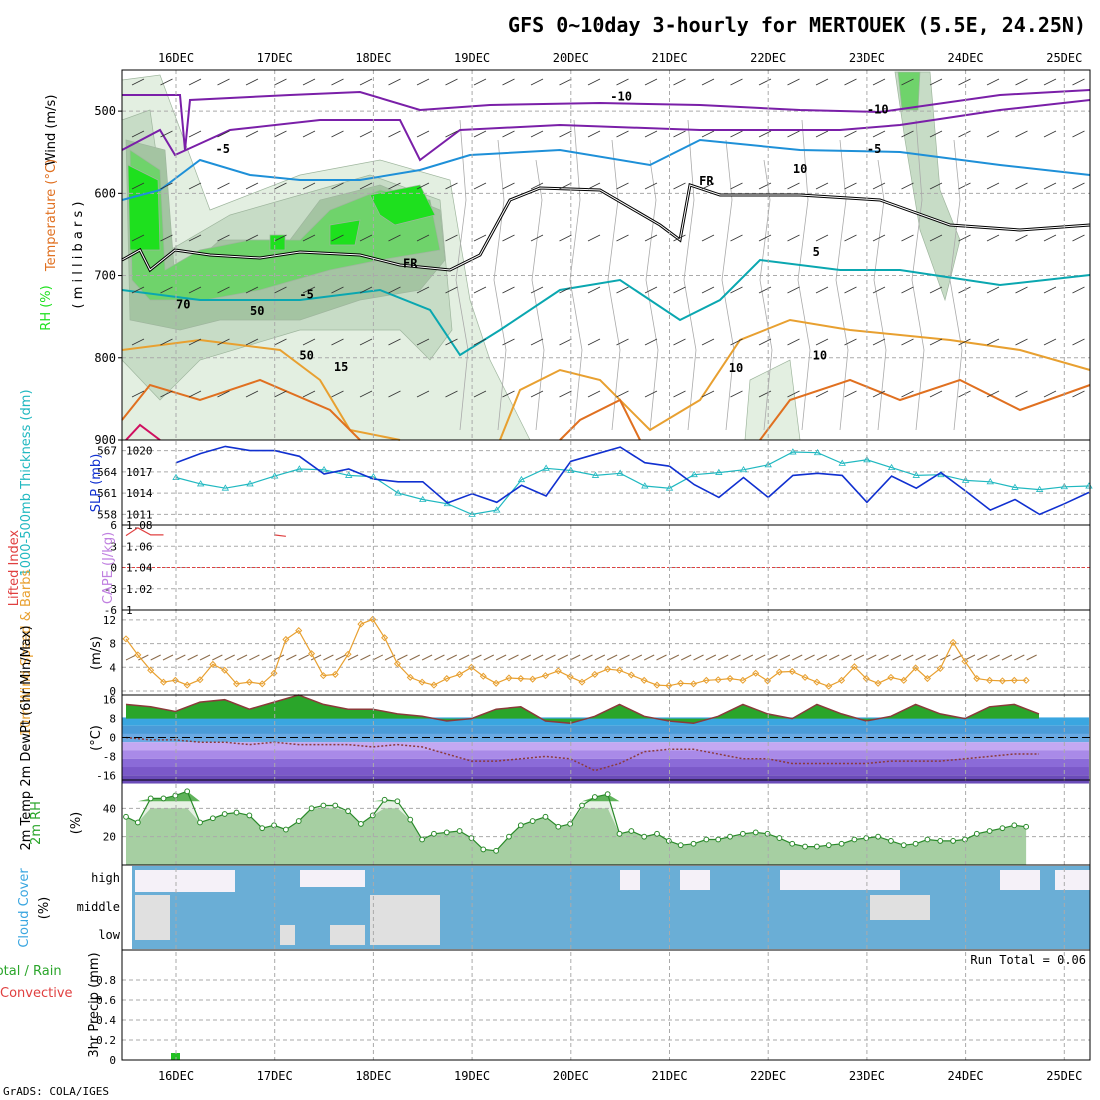  What do you see at coordinates (107, 493) in the screenshot?
I see `ts-left-tick-2: 561` at bounding box center [107, 493].